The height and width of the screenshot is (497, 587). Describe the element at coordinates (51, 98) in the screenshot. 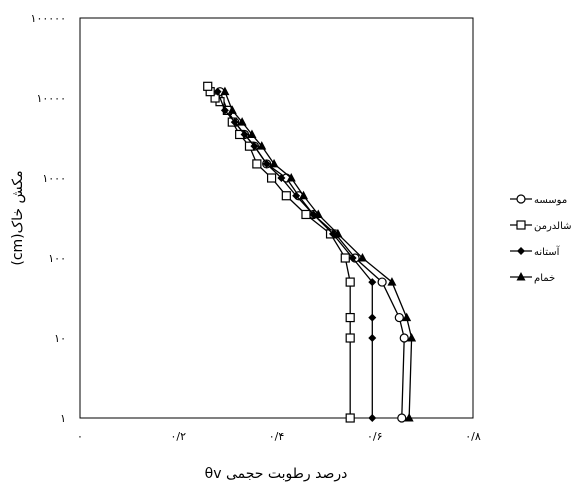

I see `y-tick-label: ١٠٠٠٠` at that location.